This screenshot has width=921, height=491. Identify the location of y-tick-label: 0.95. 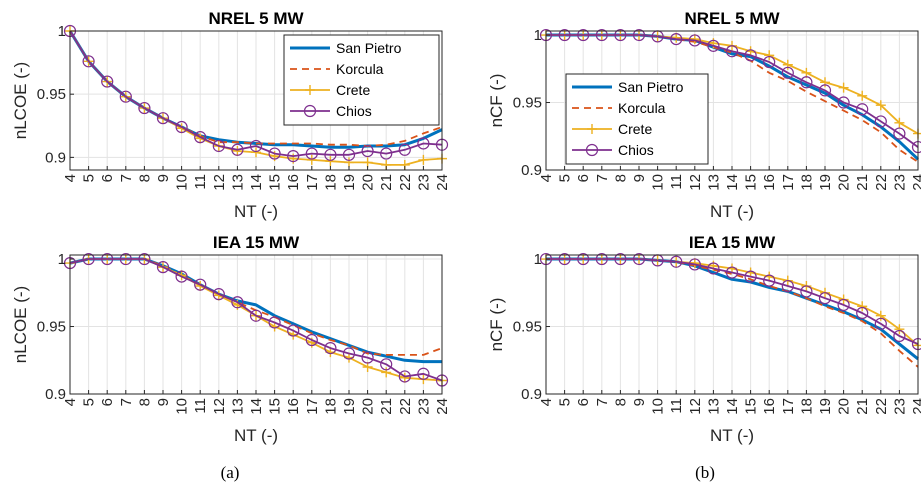
(51, 94).